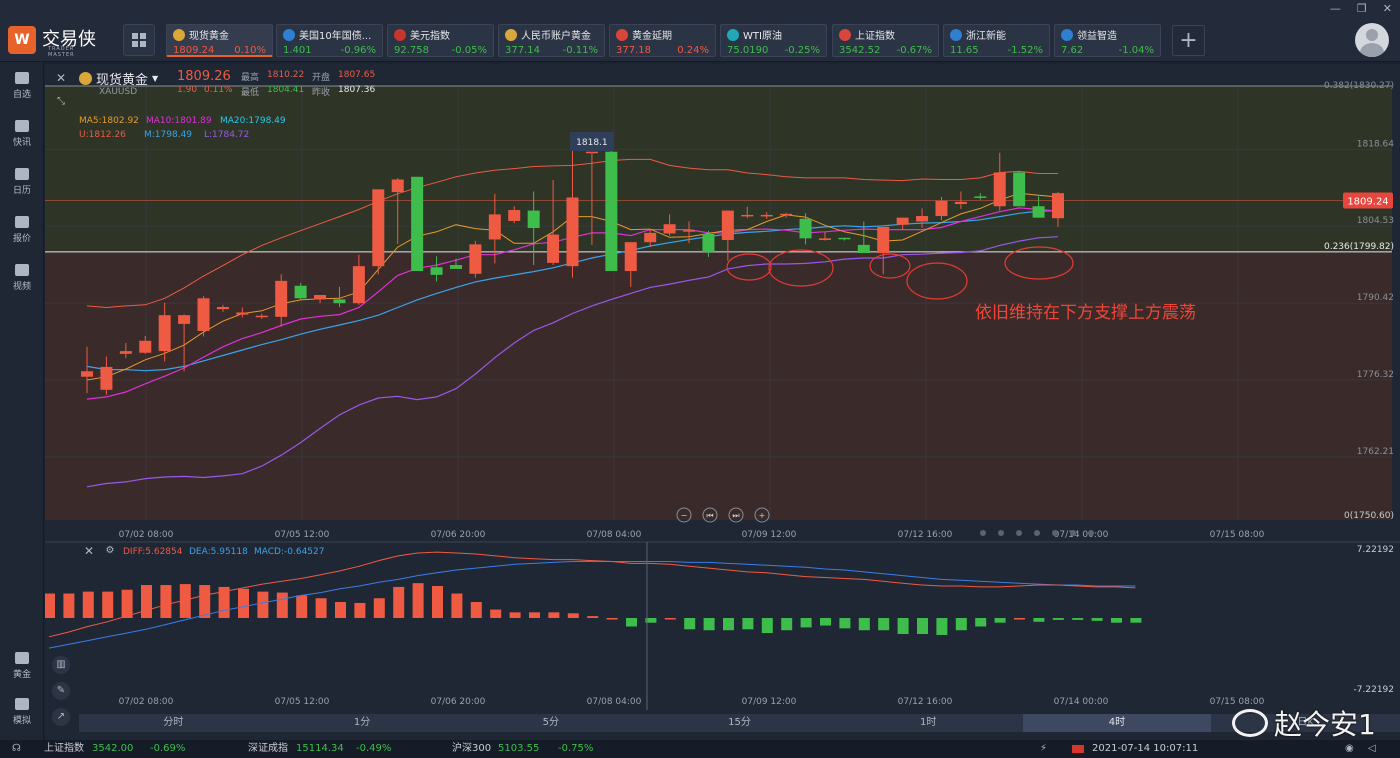 This screenshot has width=1400, height=758. I want to click on minimize-icon: —, so click(1335, 8).